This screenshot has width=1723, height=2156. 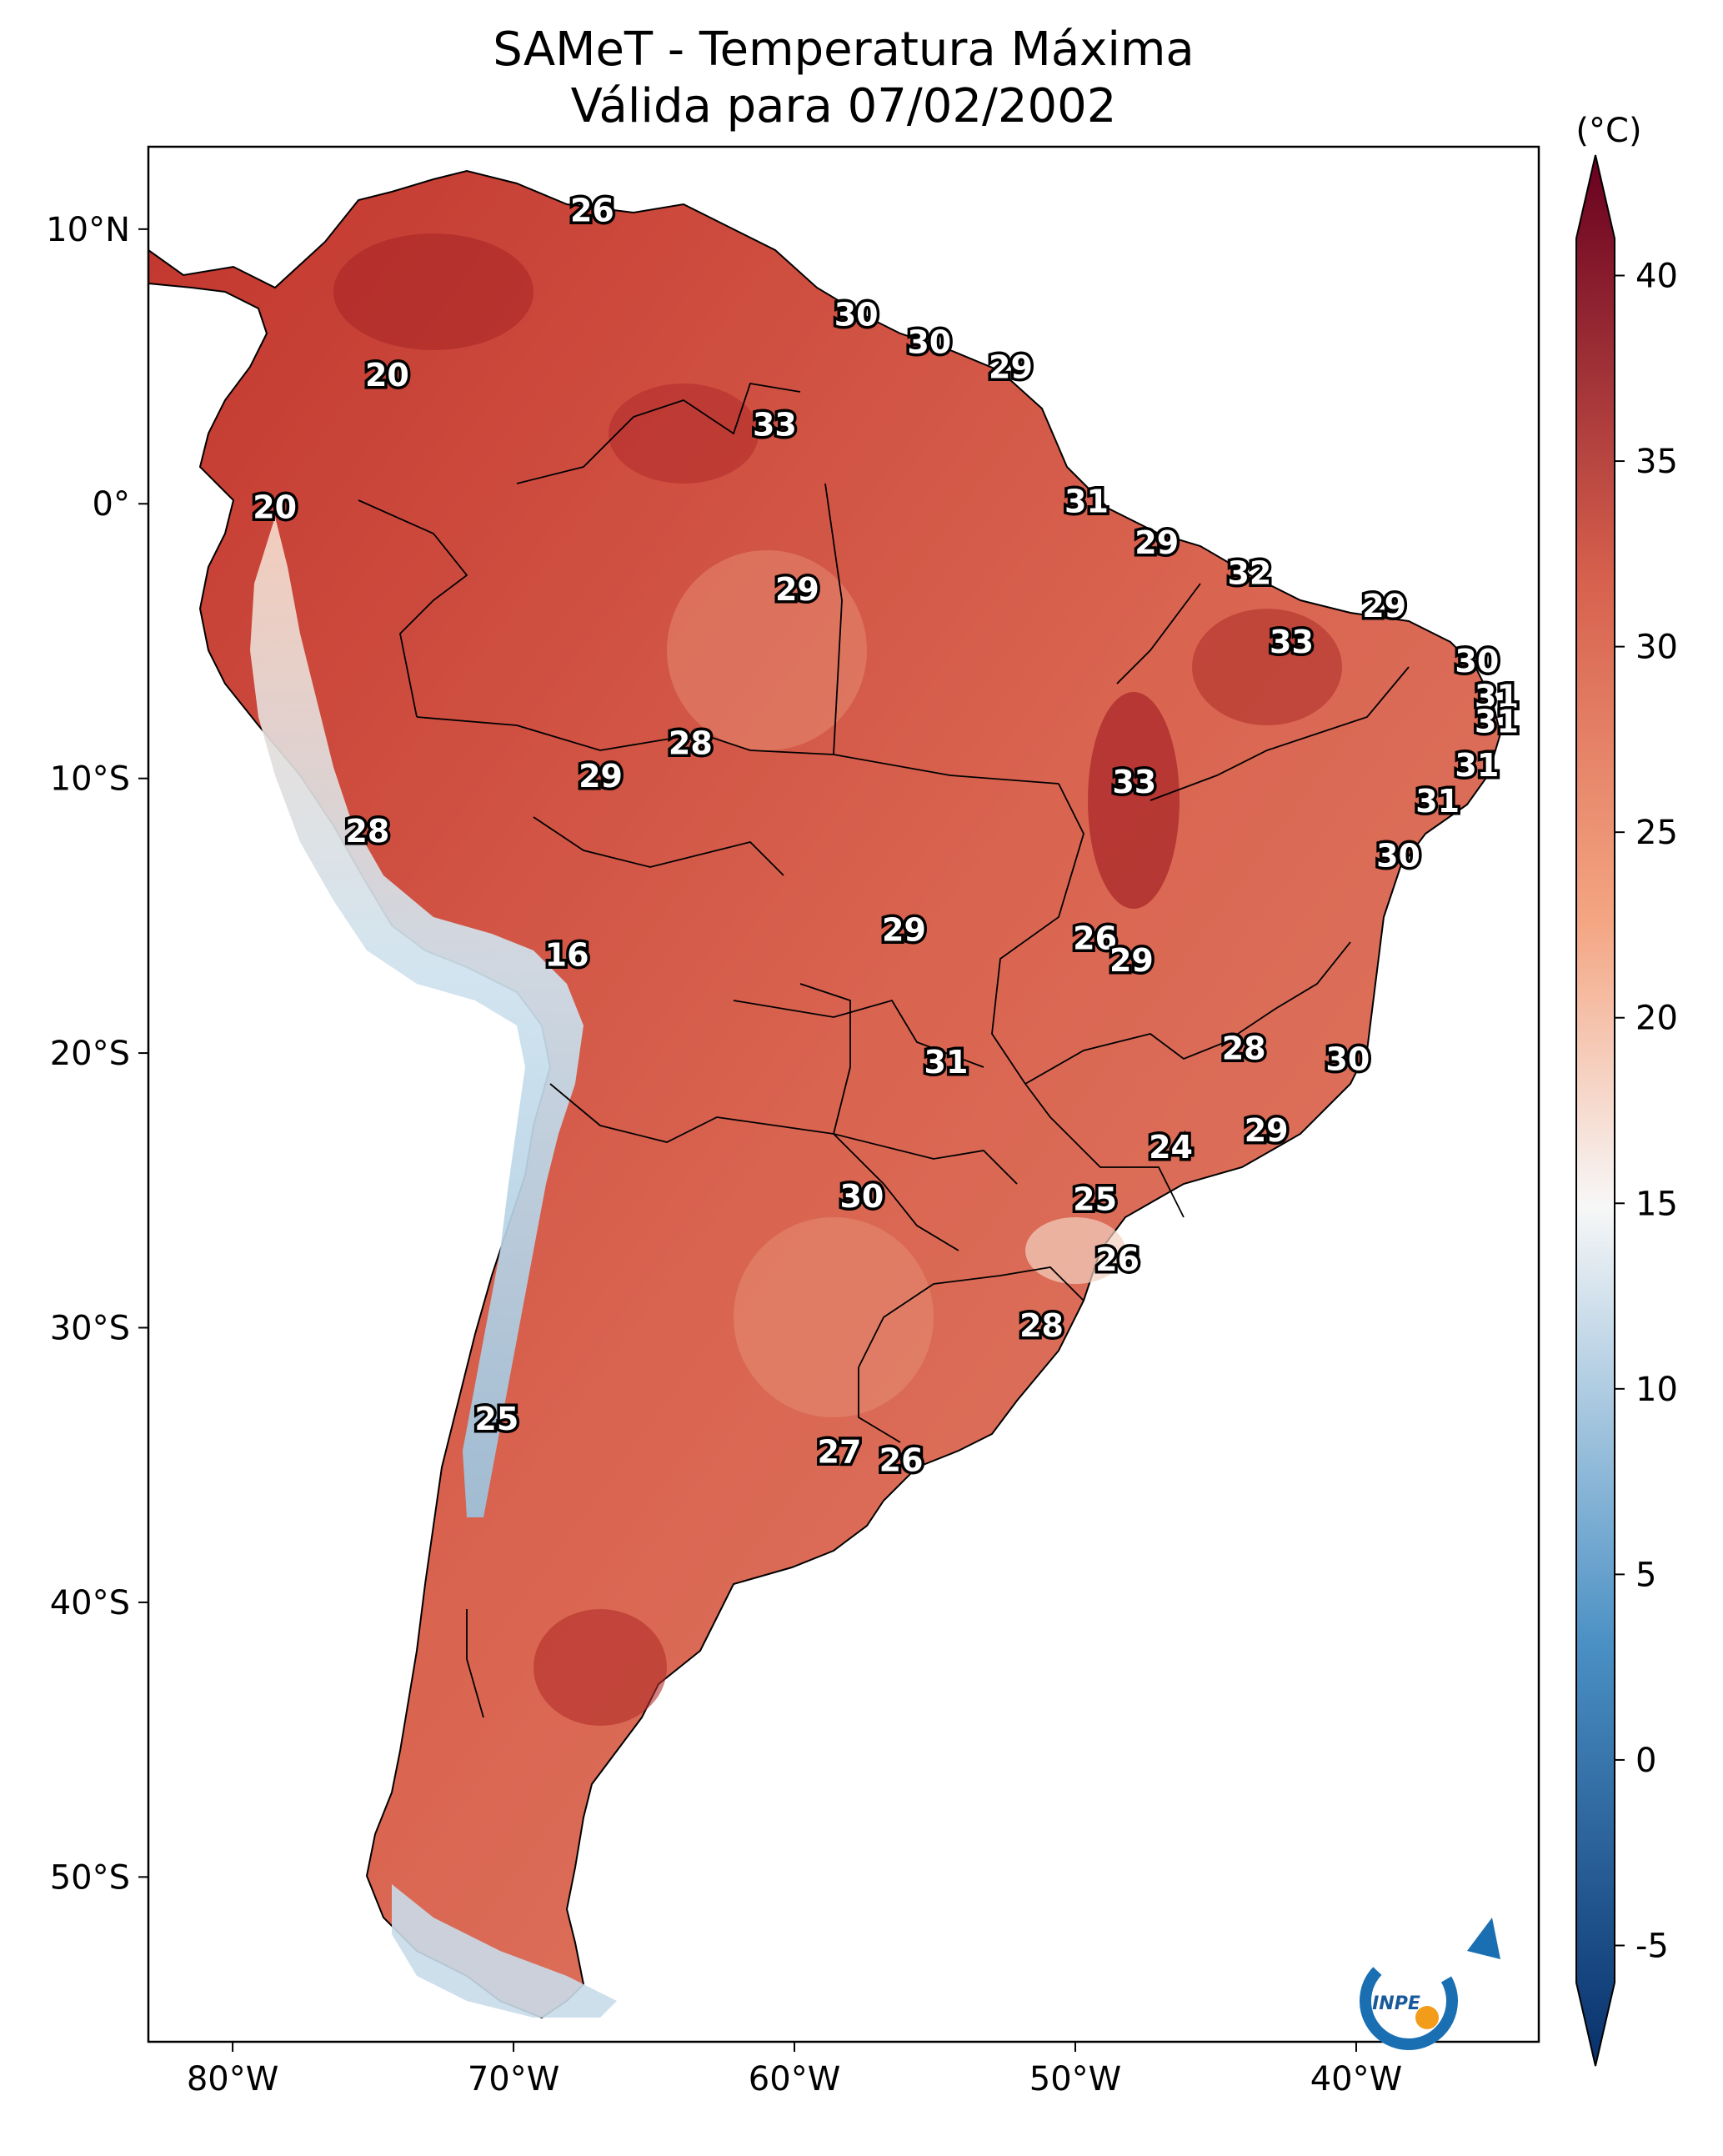 I want to click on colorbar-tick-label: 15, so click(x=1657, y=1204).